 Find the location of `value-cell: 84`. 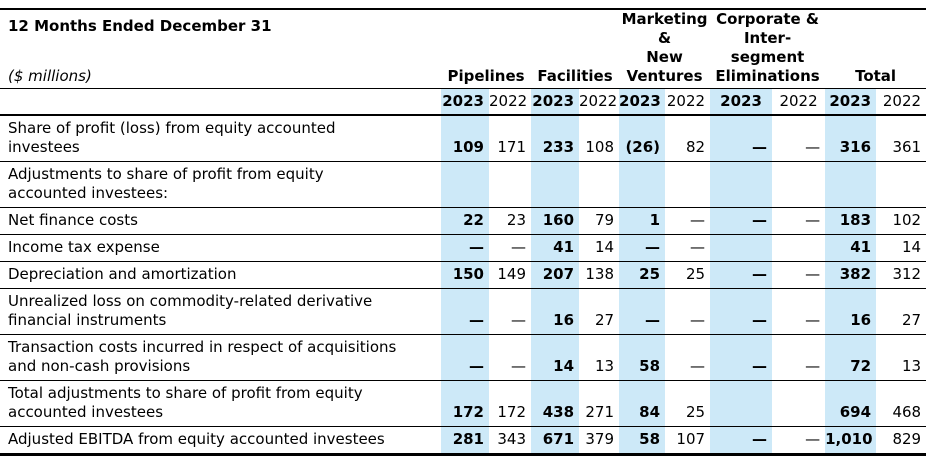

value-cell: 84 is located at coordinates (642, 403).